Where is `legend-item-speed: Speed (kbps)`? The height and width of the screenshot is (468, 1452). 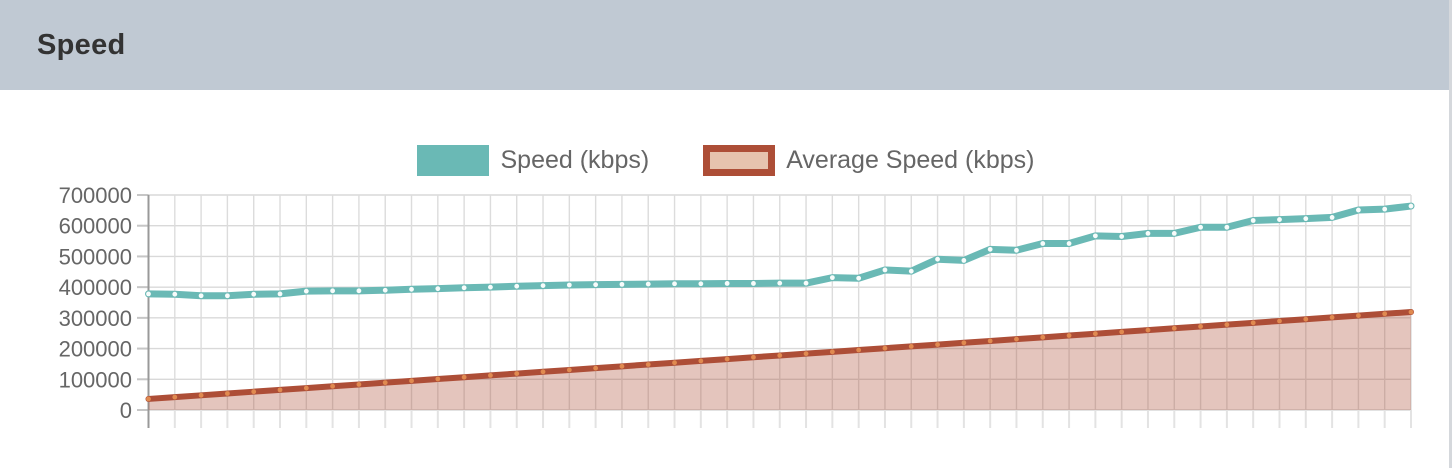
legend-item-speed: Speed (kbps) is located at coordinates (533, 160).